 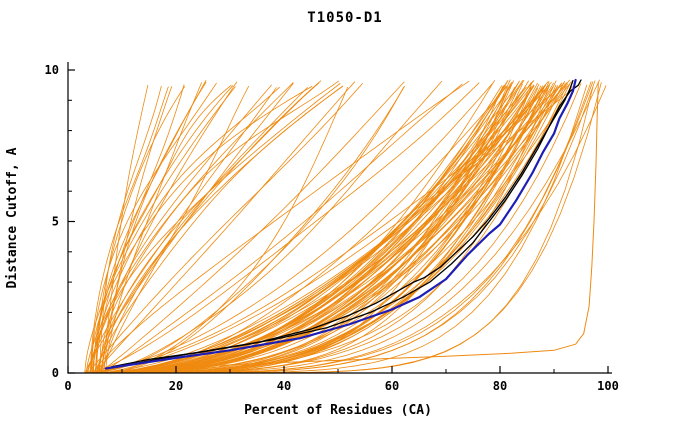 What do you see at coordinates (52, 70) in the screenshot?
I see `tick-label: 10` at bounding box center [52, 70].